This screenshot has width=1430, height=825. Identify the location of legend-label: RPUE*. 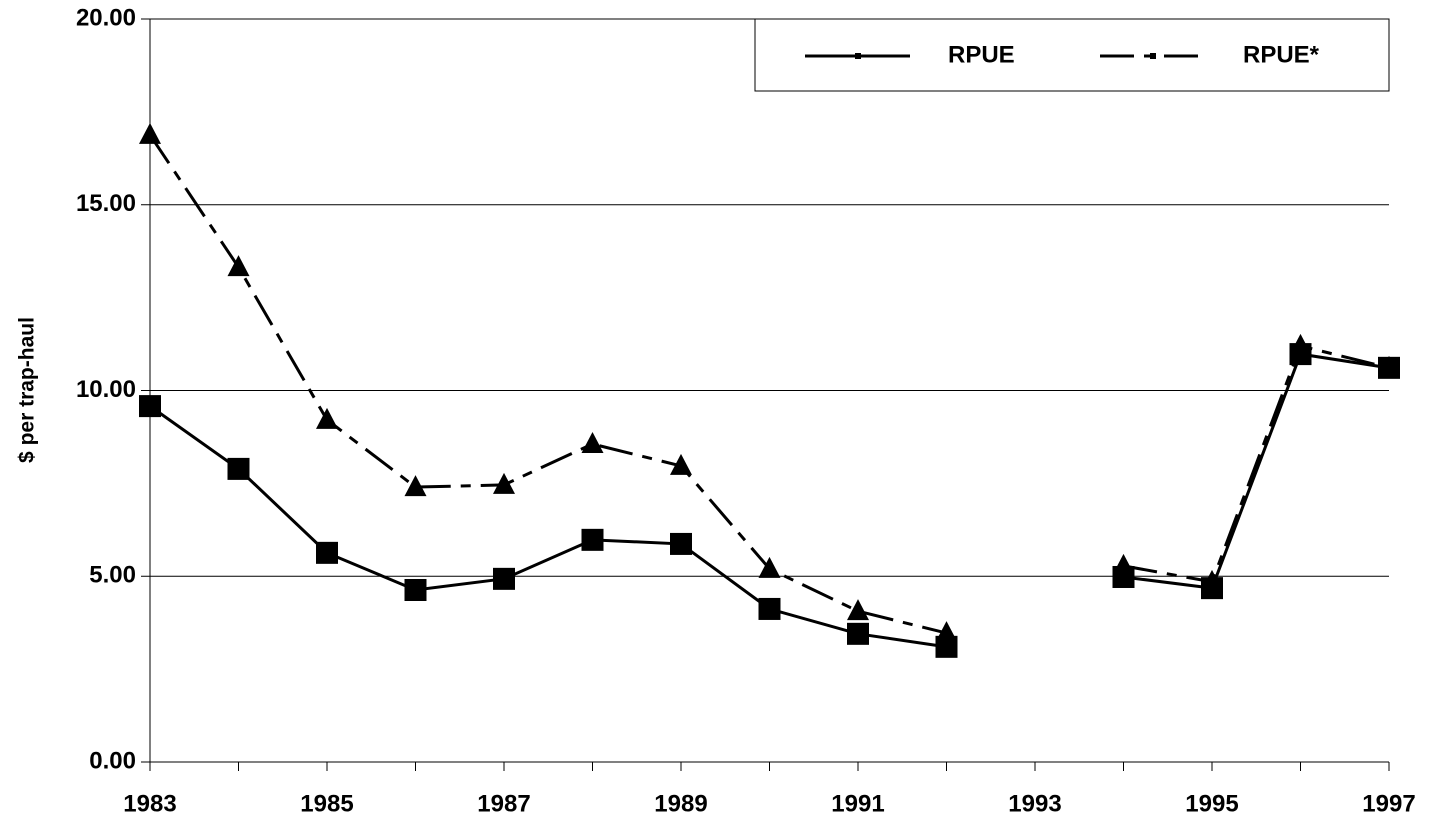
(1281, 54).